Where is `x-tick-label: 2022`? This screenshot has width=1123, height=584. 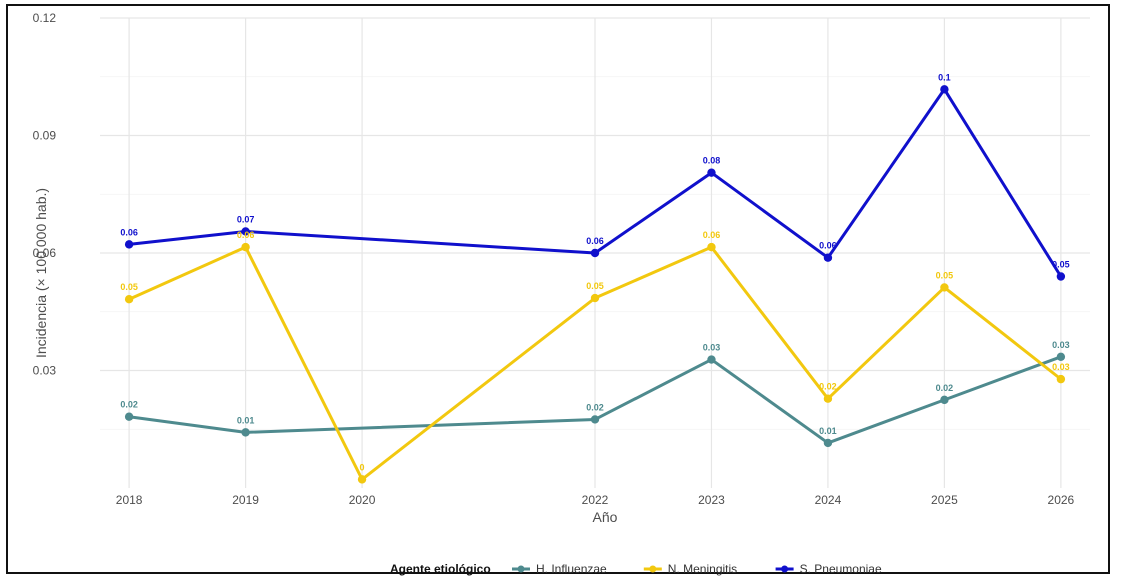
x-tick-label: 2022 is located at coordinates (595, 500).